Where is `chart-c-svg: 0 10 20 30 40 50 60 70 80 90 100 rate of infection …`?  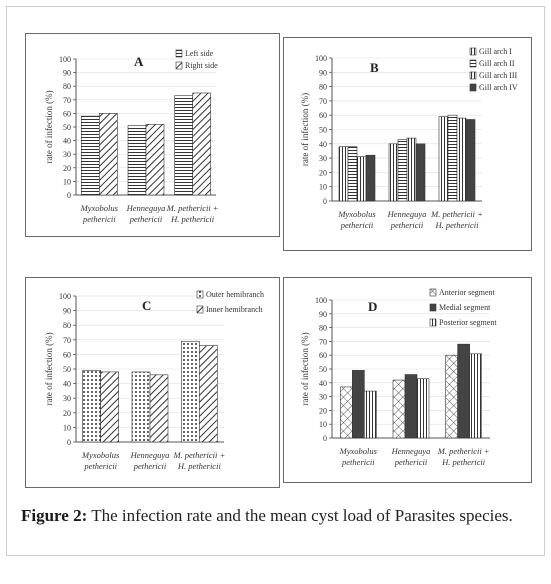 chart-c-svg: 0 10 20 30 40 50 60 70 80 90 100 rate of infection … is located at coordinates (154, 380).